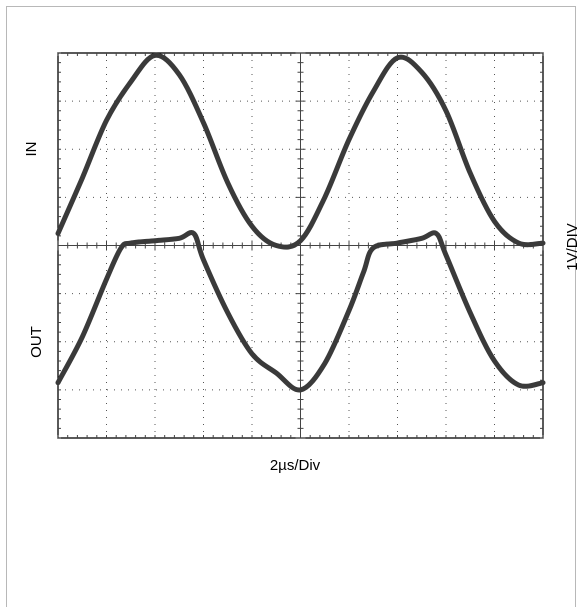  What do you see at coordinates (572, 247) in the screenshot?
I see `vertical-scale-label: 1V/DIV` at bounding box center [572, 247].